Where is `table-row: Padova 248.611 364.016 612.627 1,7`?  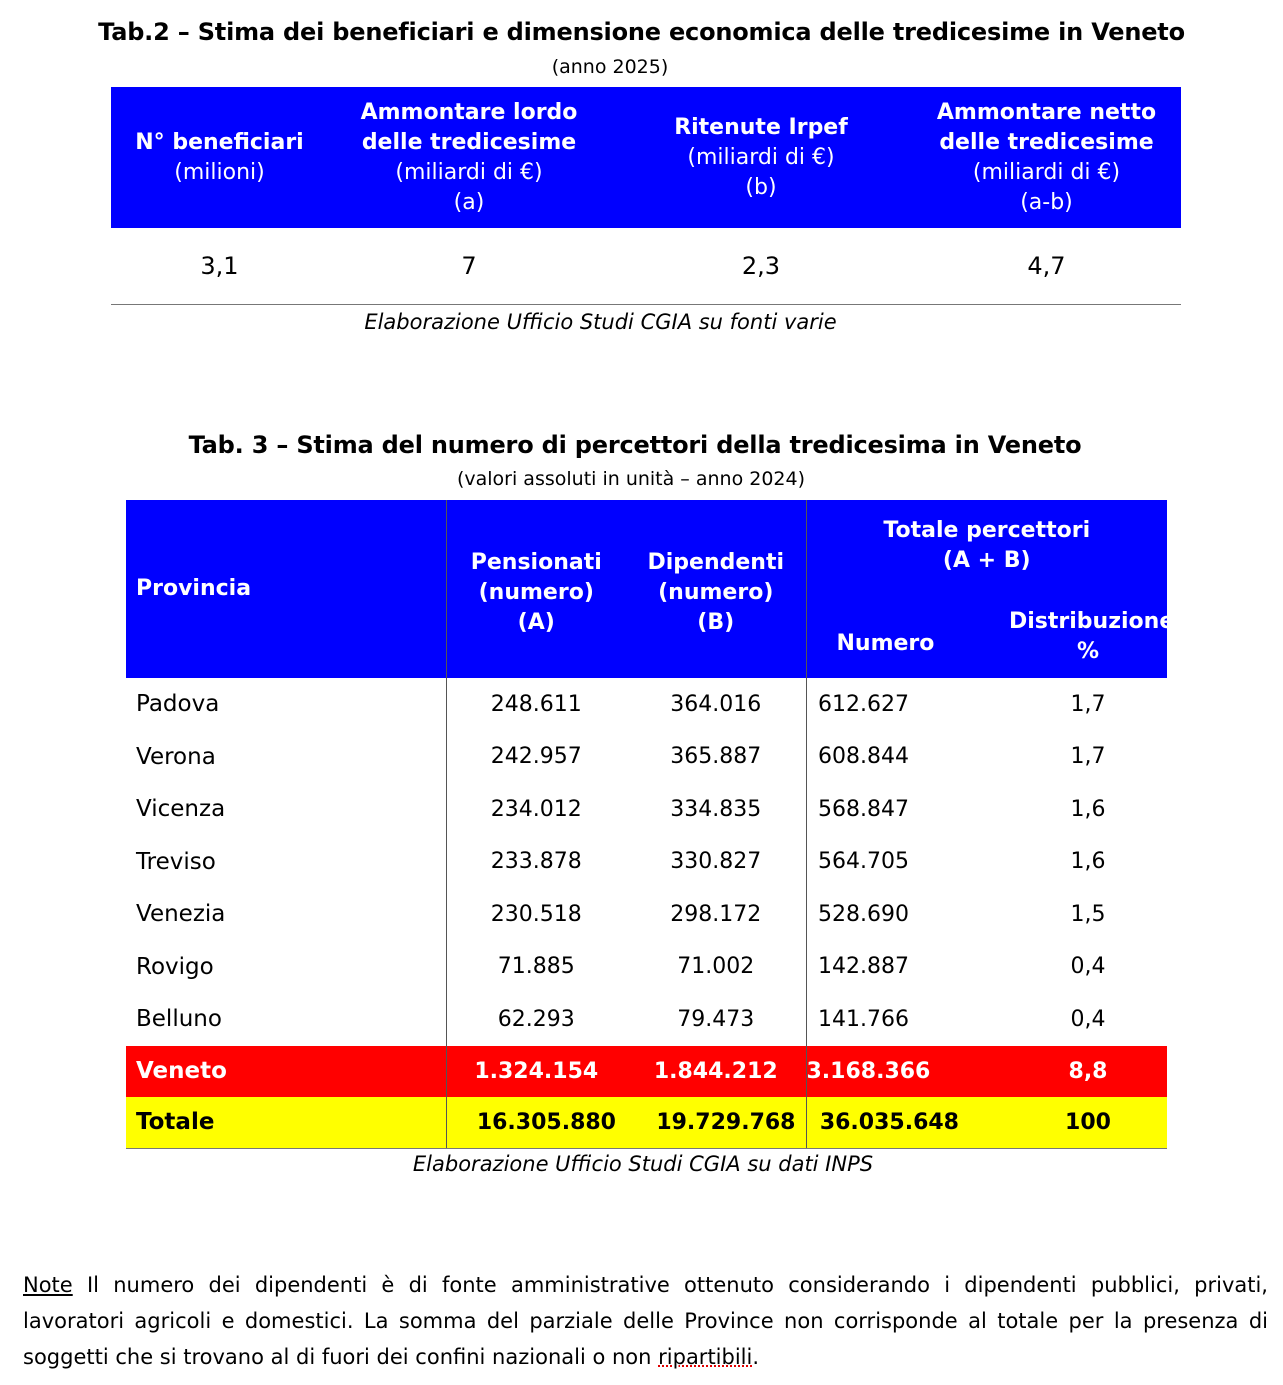 table-row: Padova 248.611 364.016 612.627 1,7 is located at coordinates (646, 704).